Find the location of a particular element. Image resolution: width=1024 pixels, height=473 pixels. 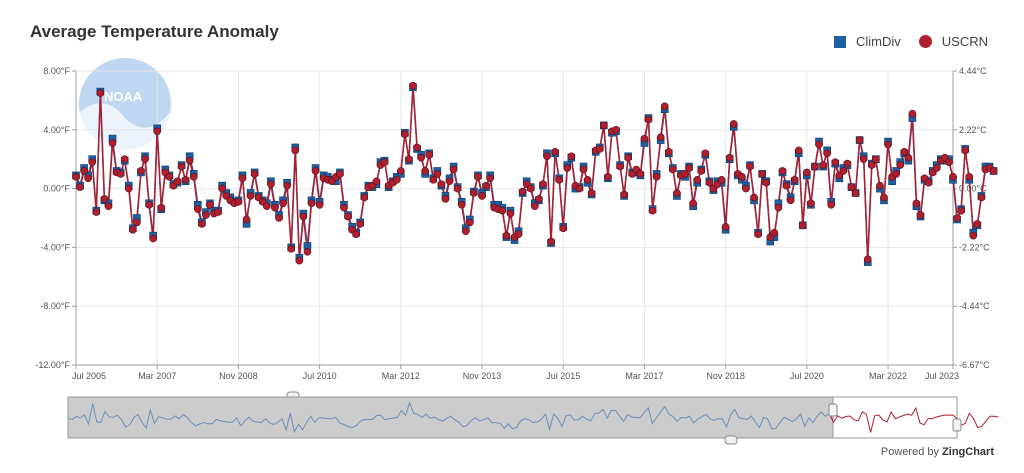

y-left-tick-label: 8.00°F is located at coordinates (56, 71).